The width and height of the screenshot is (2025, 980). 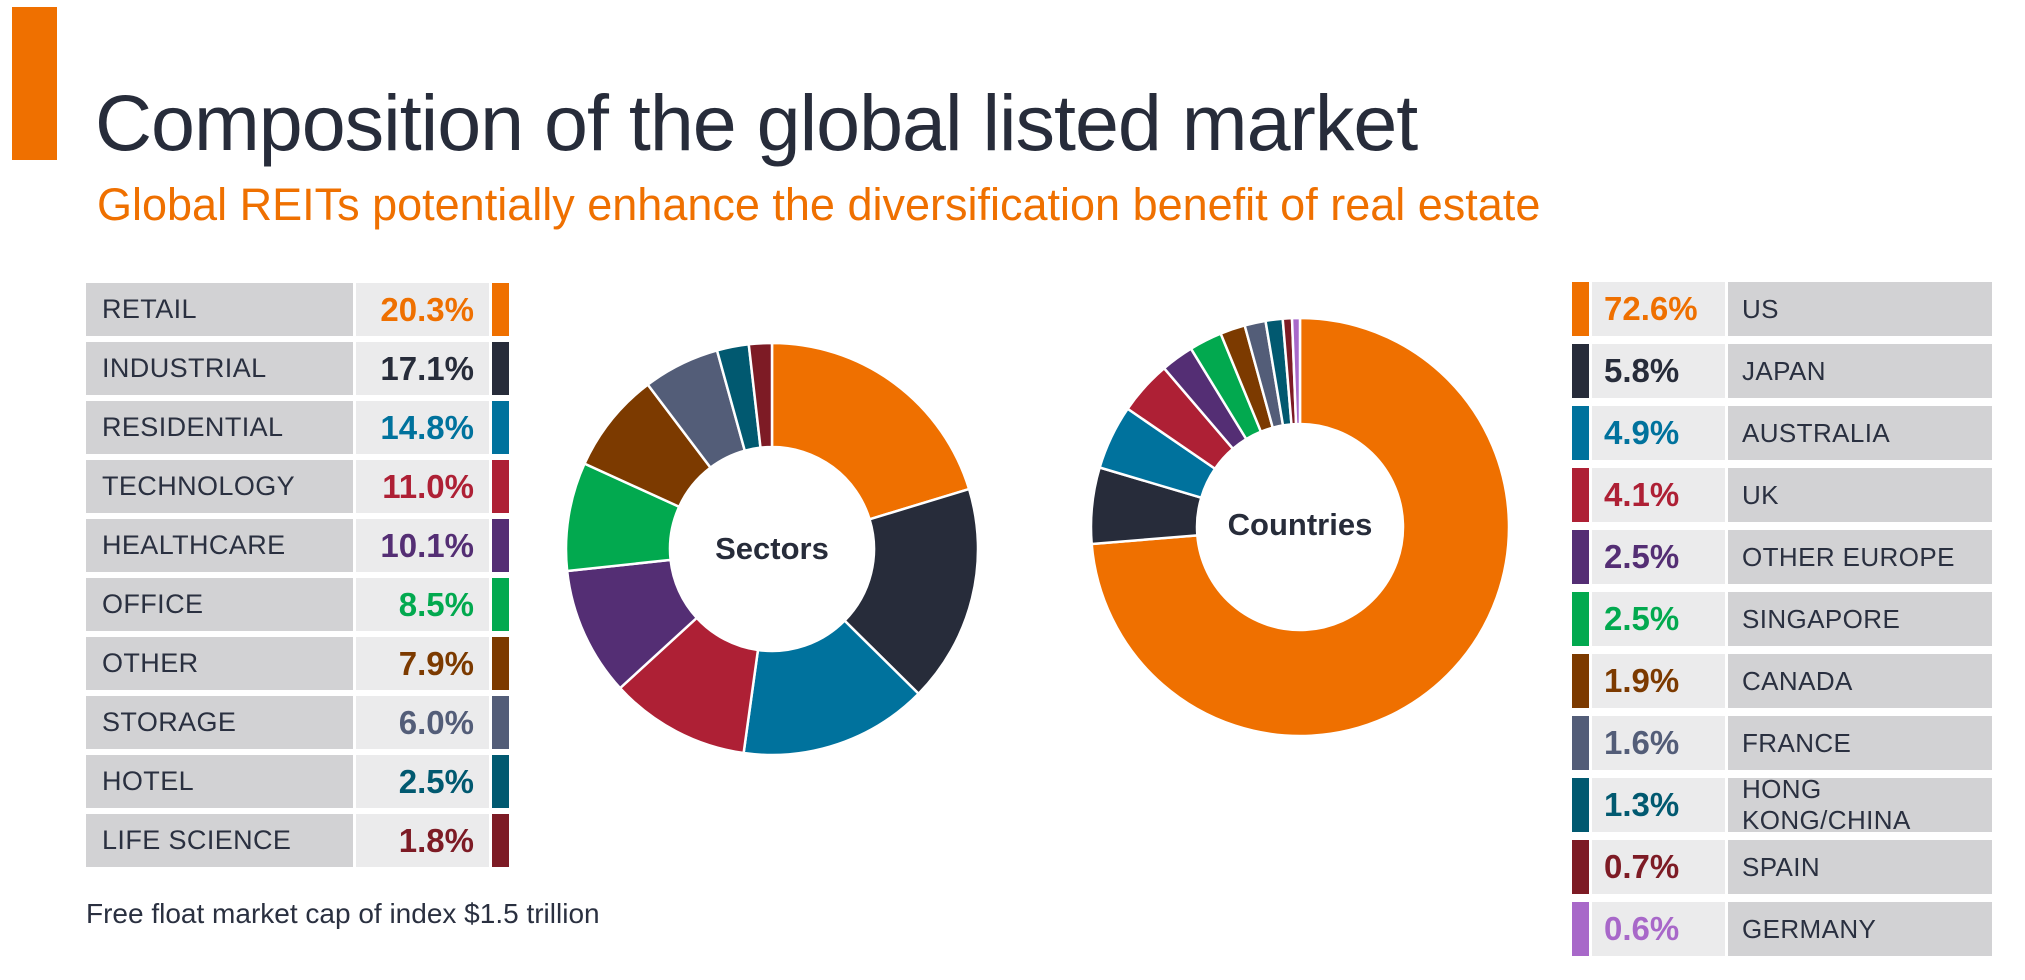 I want to click on legend-row-japan: 5.8% JAPAN, so click(x=1782, y=371).